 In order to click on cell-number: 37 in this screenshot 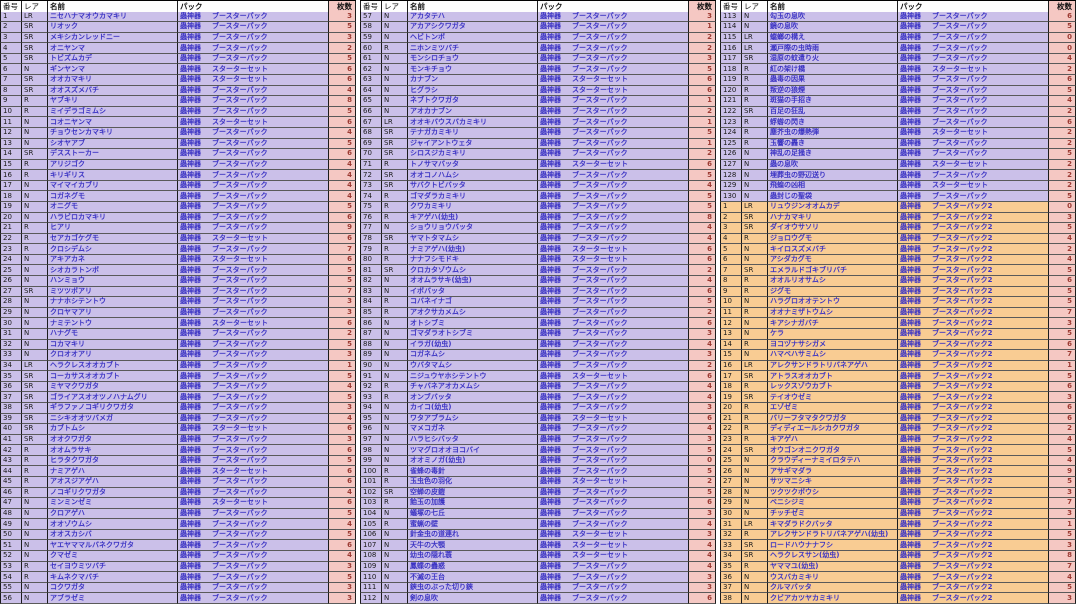, I will do `click(731, 588)`.